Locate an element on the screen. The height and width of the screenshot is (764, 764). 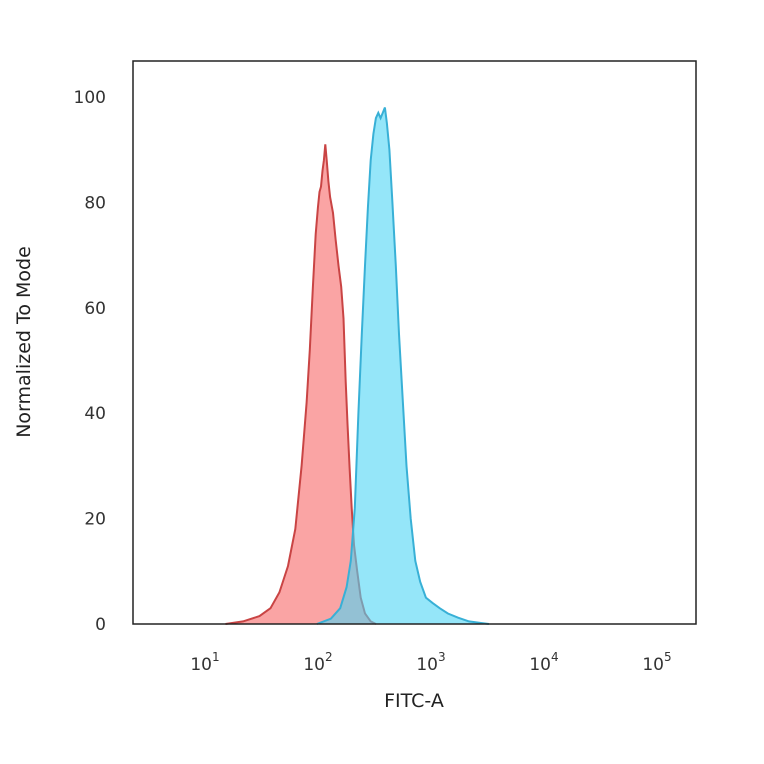
y-tick-label: 40 is located at coordinates (95, 414).